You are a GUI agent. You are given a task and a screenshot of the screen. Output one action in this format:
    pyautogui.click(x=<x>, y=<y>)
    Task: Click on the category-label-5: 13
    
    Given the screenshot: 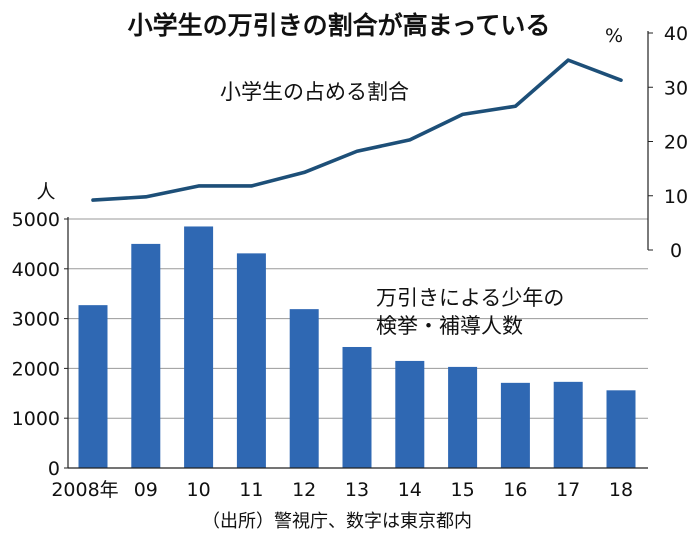 What is the action you would take?
    pyautogui.click(x=357, y=490)
    